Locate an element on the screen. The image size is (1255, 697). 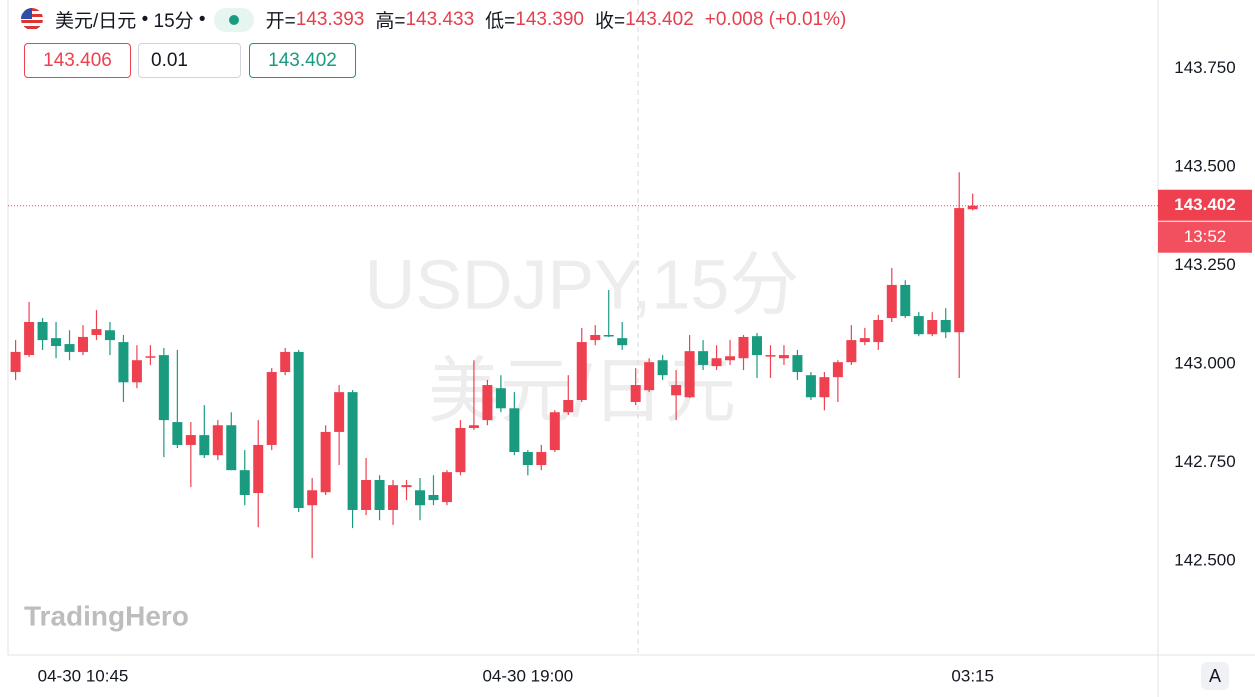
y-tick-label: 143.750 is located at coordinates (1204, 67).